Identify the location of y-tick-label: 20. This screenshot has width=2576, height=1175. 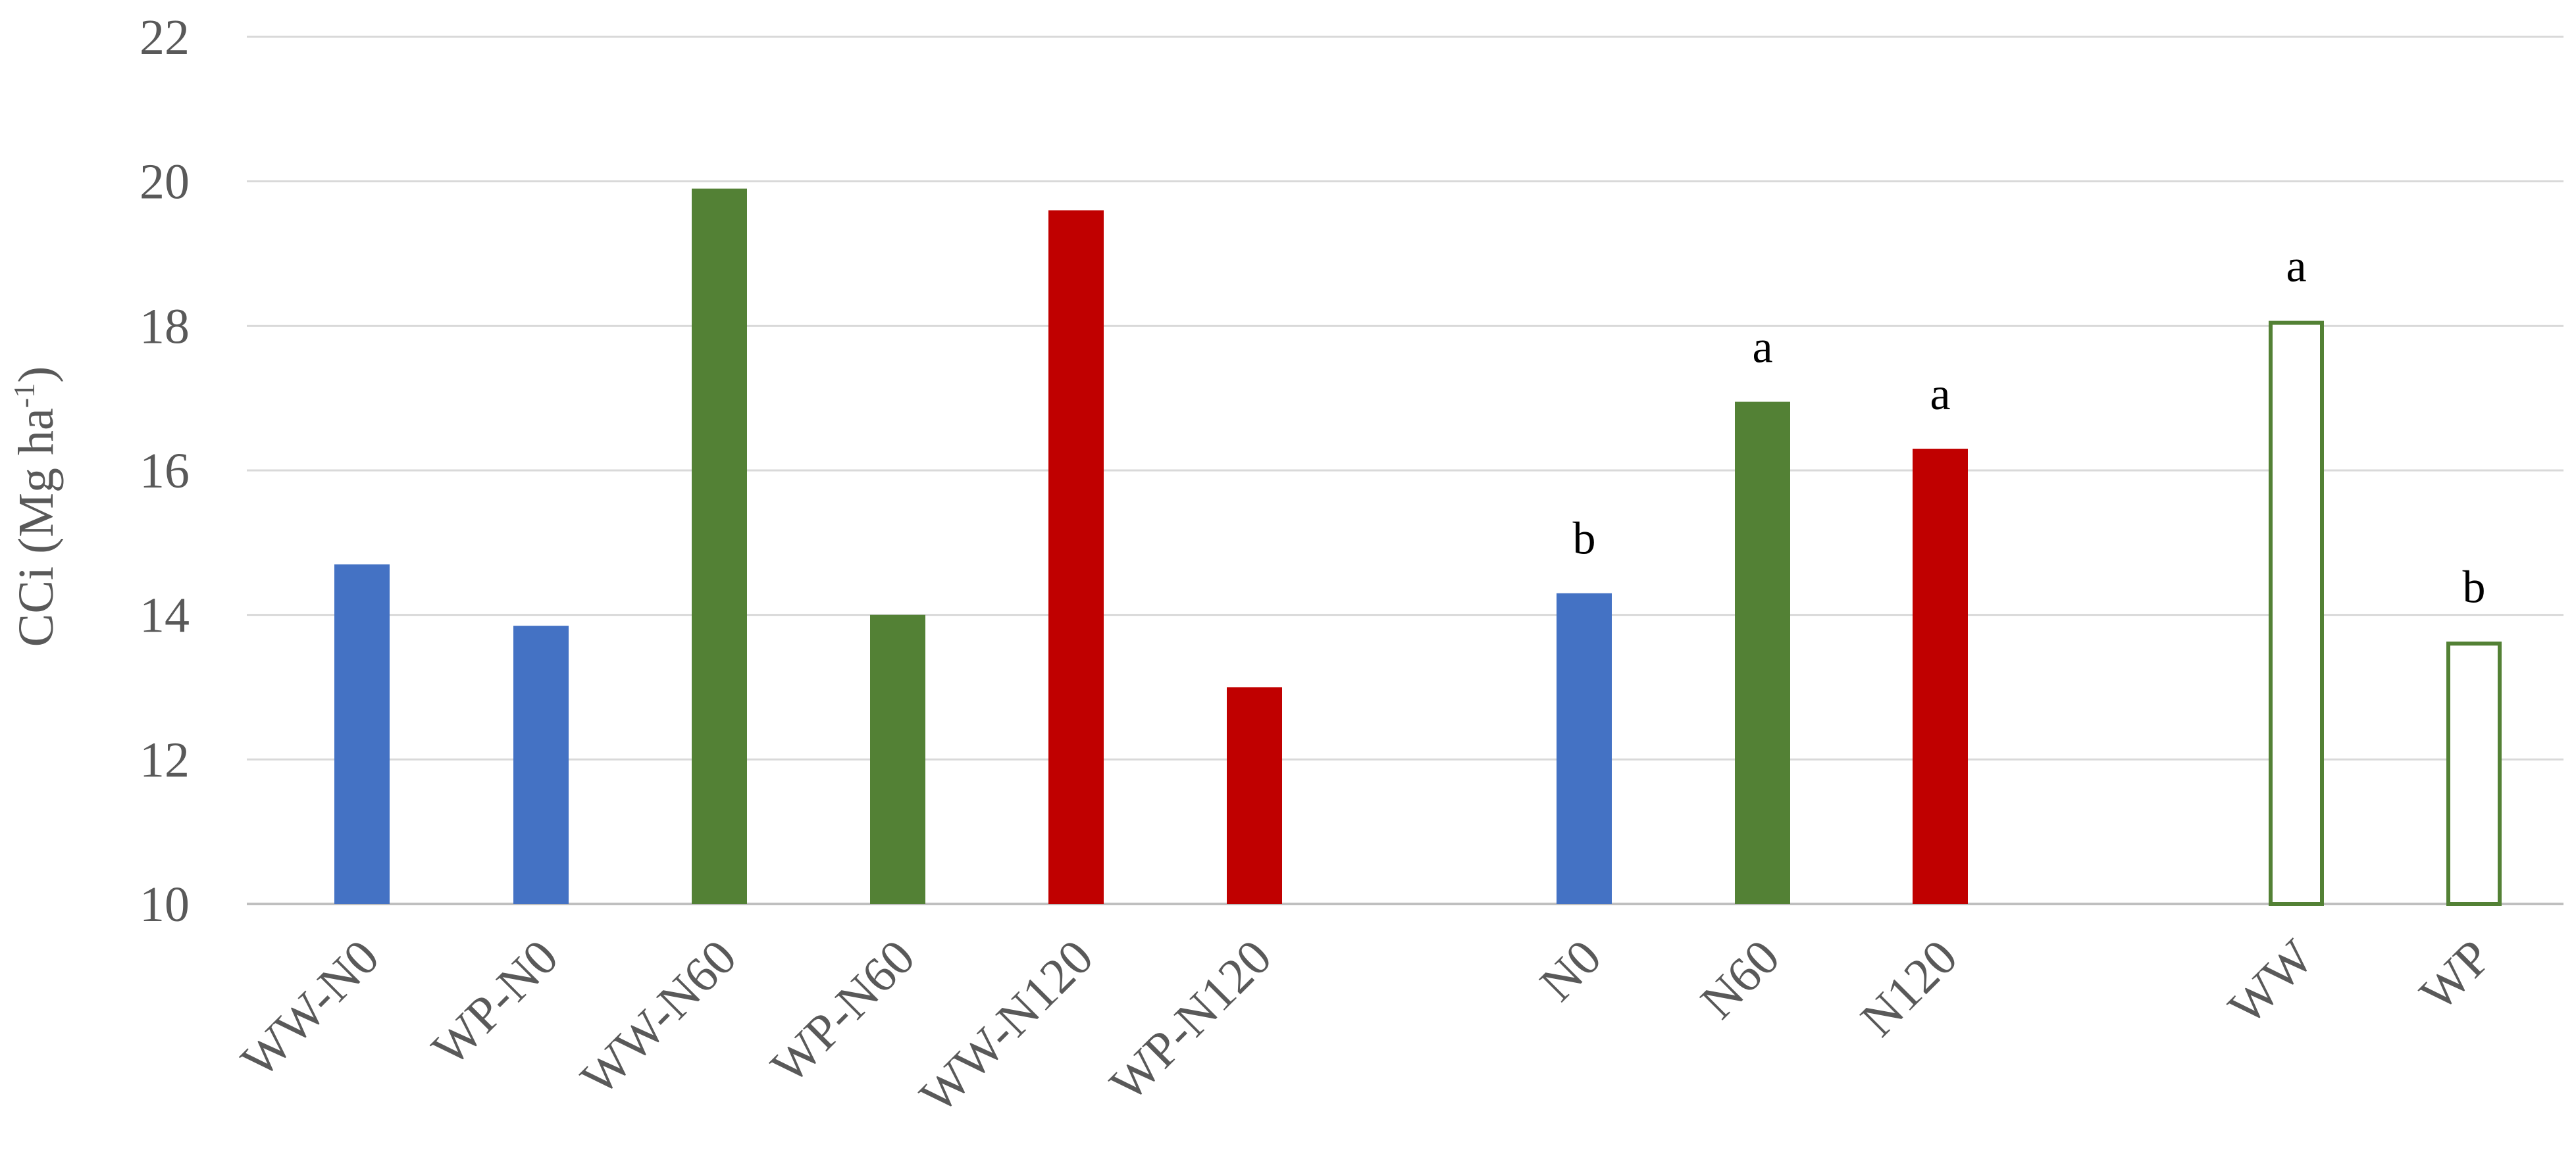
(165, 182).